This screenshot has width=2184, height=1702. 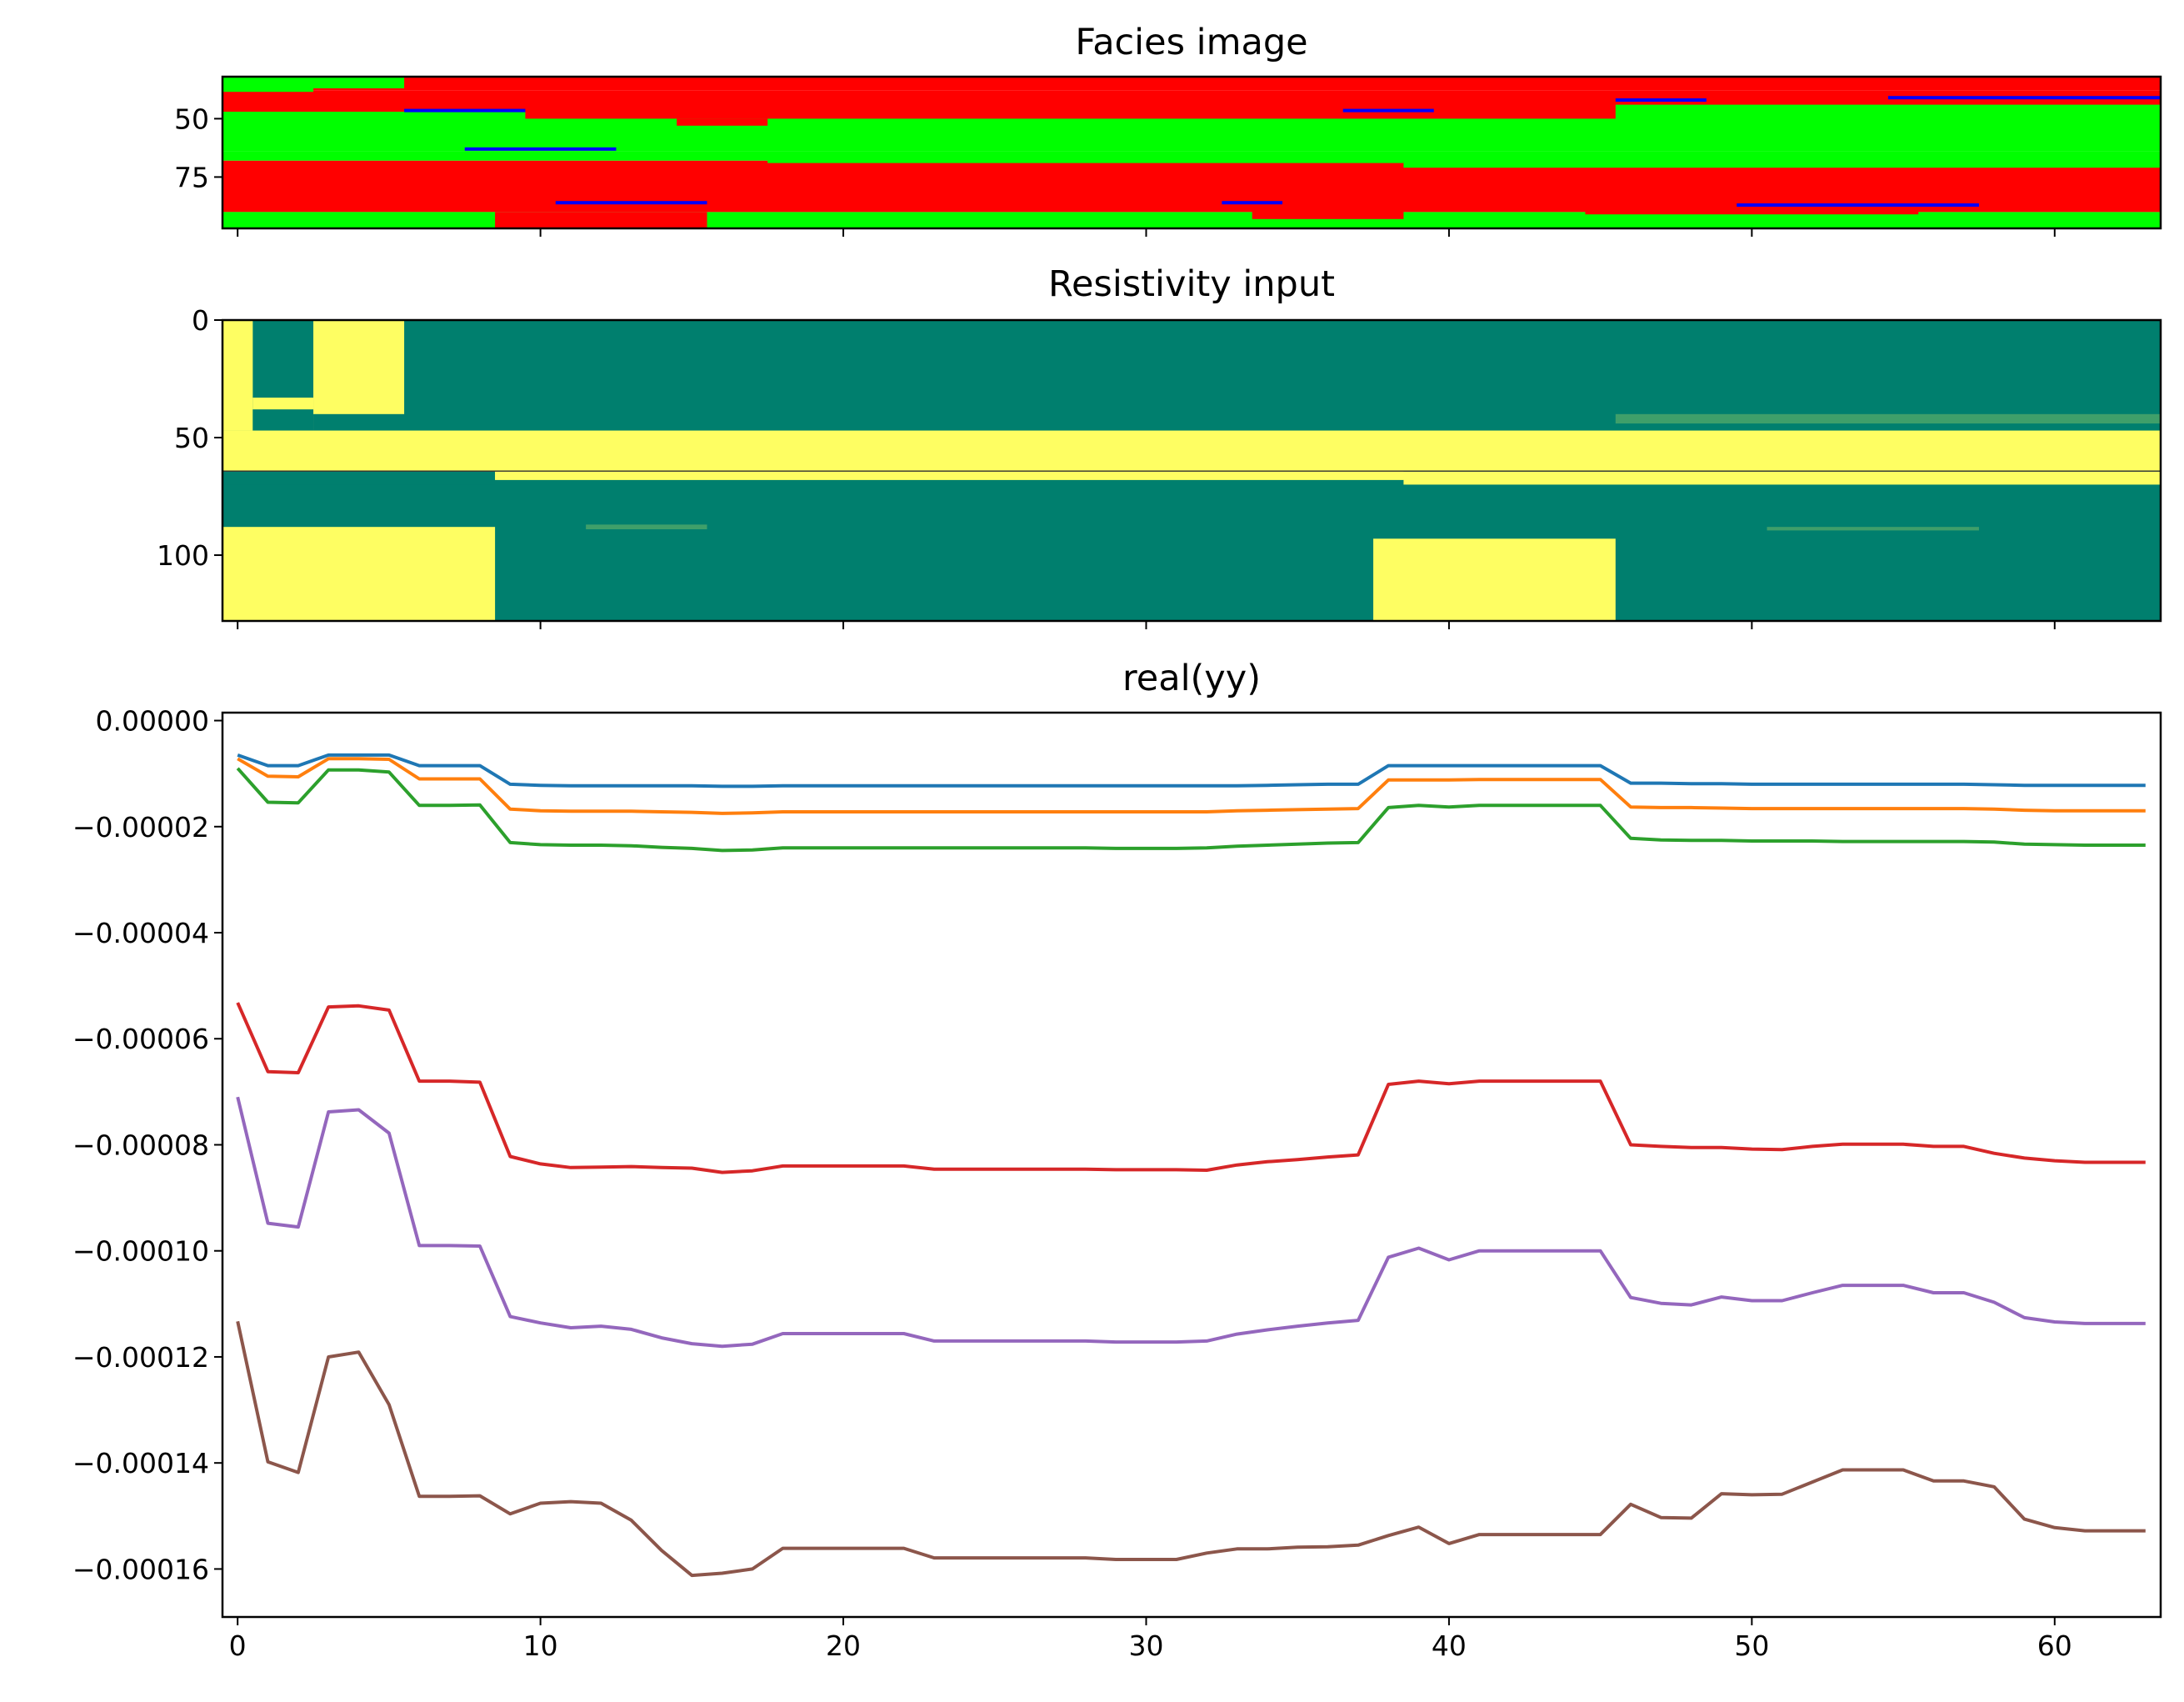 I want to click on realyy-ytick-label-2: −0.00004, so click(x=140, y=933).